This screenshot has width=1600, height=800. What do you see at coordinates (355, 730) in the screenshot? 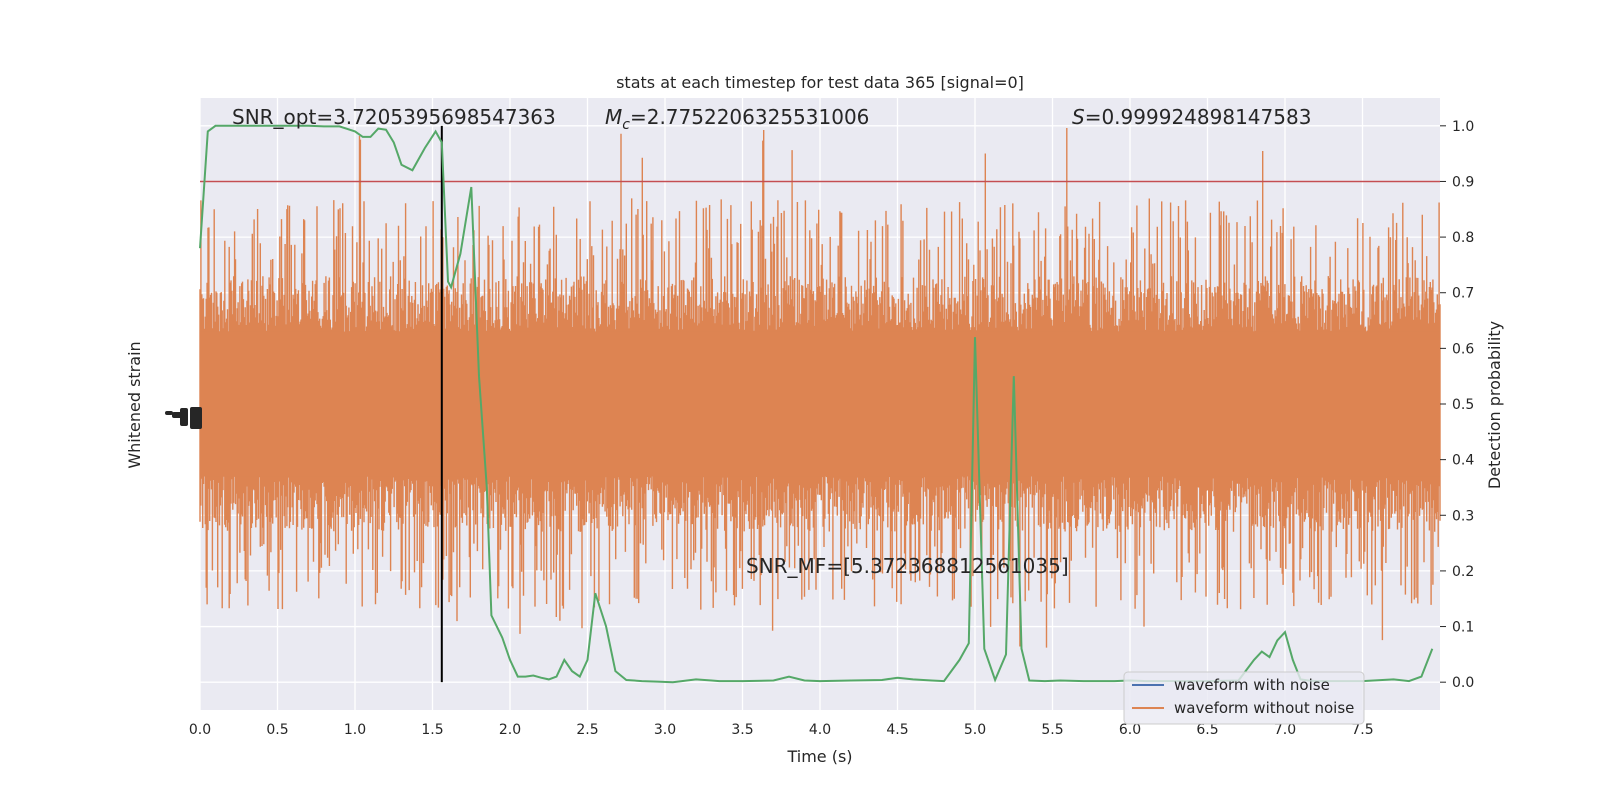
I see `x-tick-label: 1.0` at bounding box center [355, 730].